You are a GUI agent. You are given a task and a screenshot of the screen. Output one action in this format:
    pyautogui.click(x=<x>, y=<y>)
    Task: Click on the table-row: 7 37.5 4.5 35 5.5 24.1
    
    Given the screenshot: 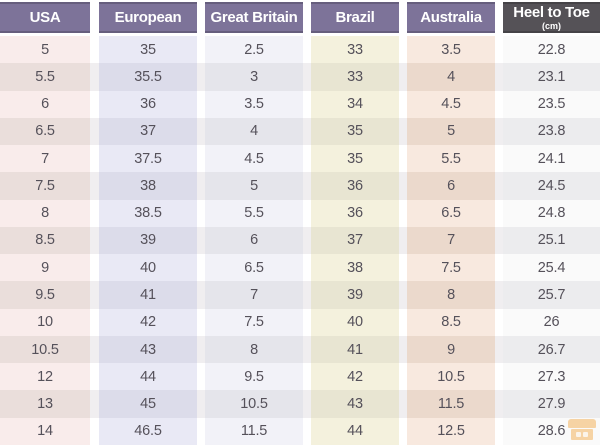 What is the action you would take?
    pyautogui.click(x=300, y=159)
    